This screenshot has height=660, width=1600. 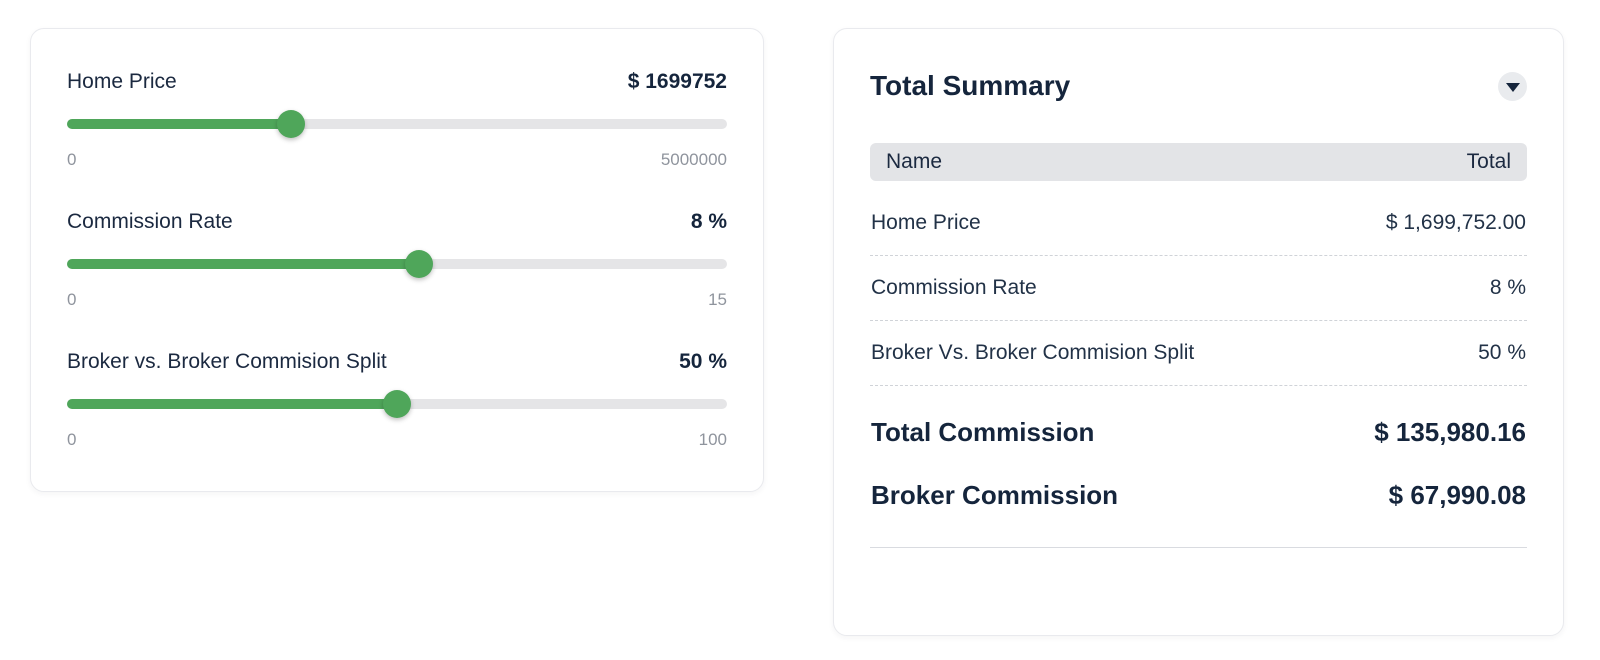 I want to click on summary-row-broker-split: Broker Vs. Broker Commision Split 50 %, so click(x=1198, y=353).